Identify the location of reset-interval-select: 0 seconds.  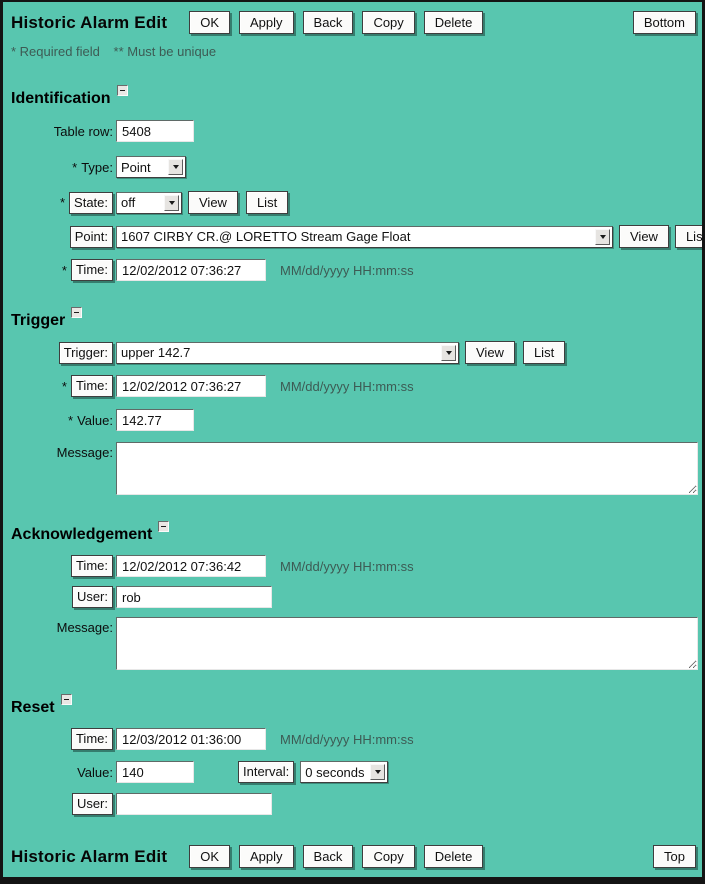
(344, 772).